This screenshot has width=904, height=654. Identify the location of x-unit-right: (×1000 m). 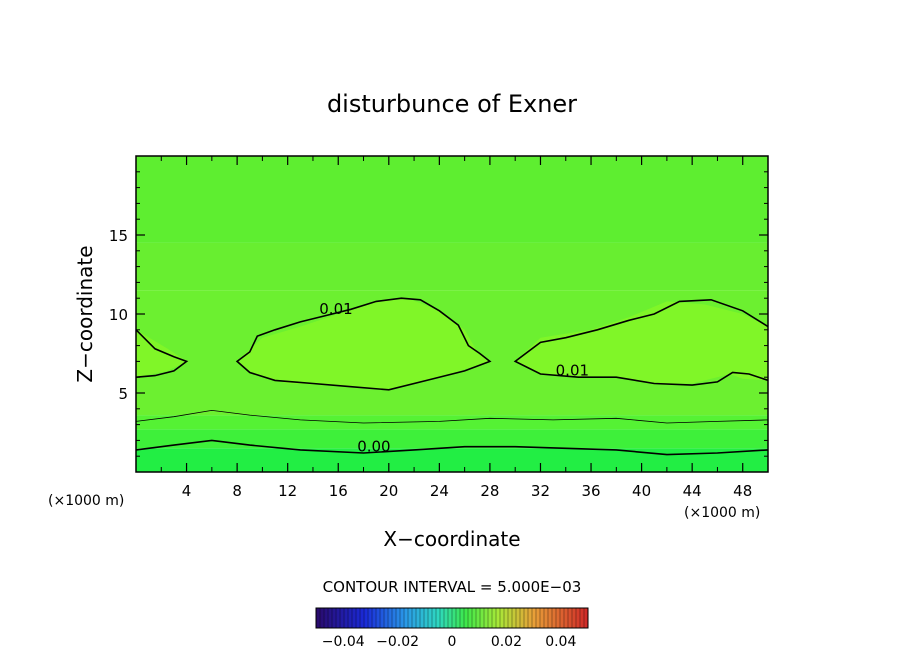
(722, 513).